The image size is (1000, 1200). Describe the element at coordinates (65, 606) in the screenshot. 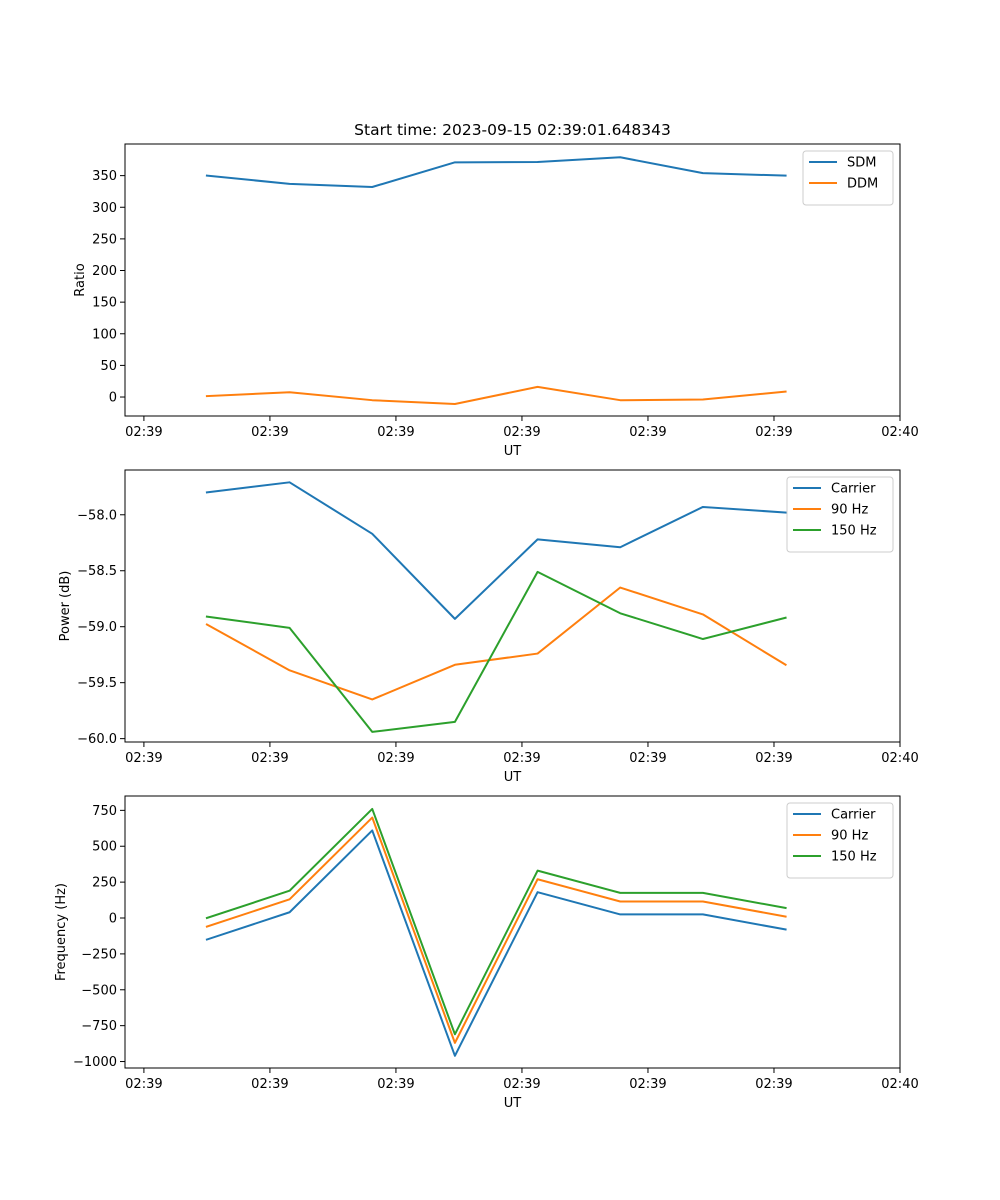

I see `y-axis-label: Power (dB)` at that location.